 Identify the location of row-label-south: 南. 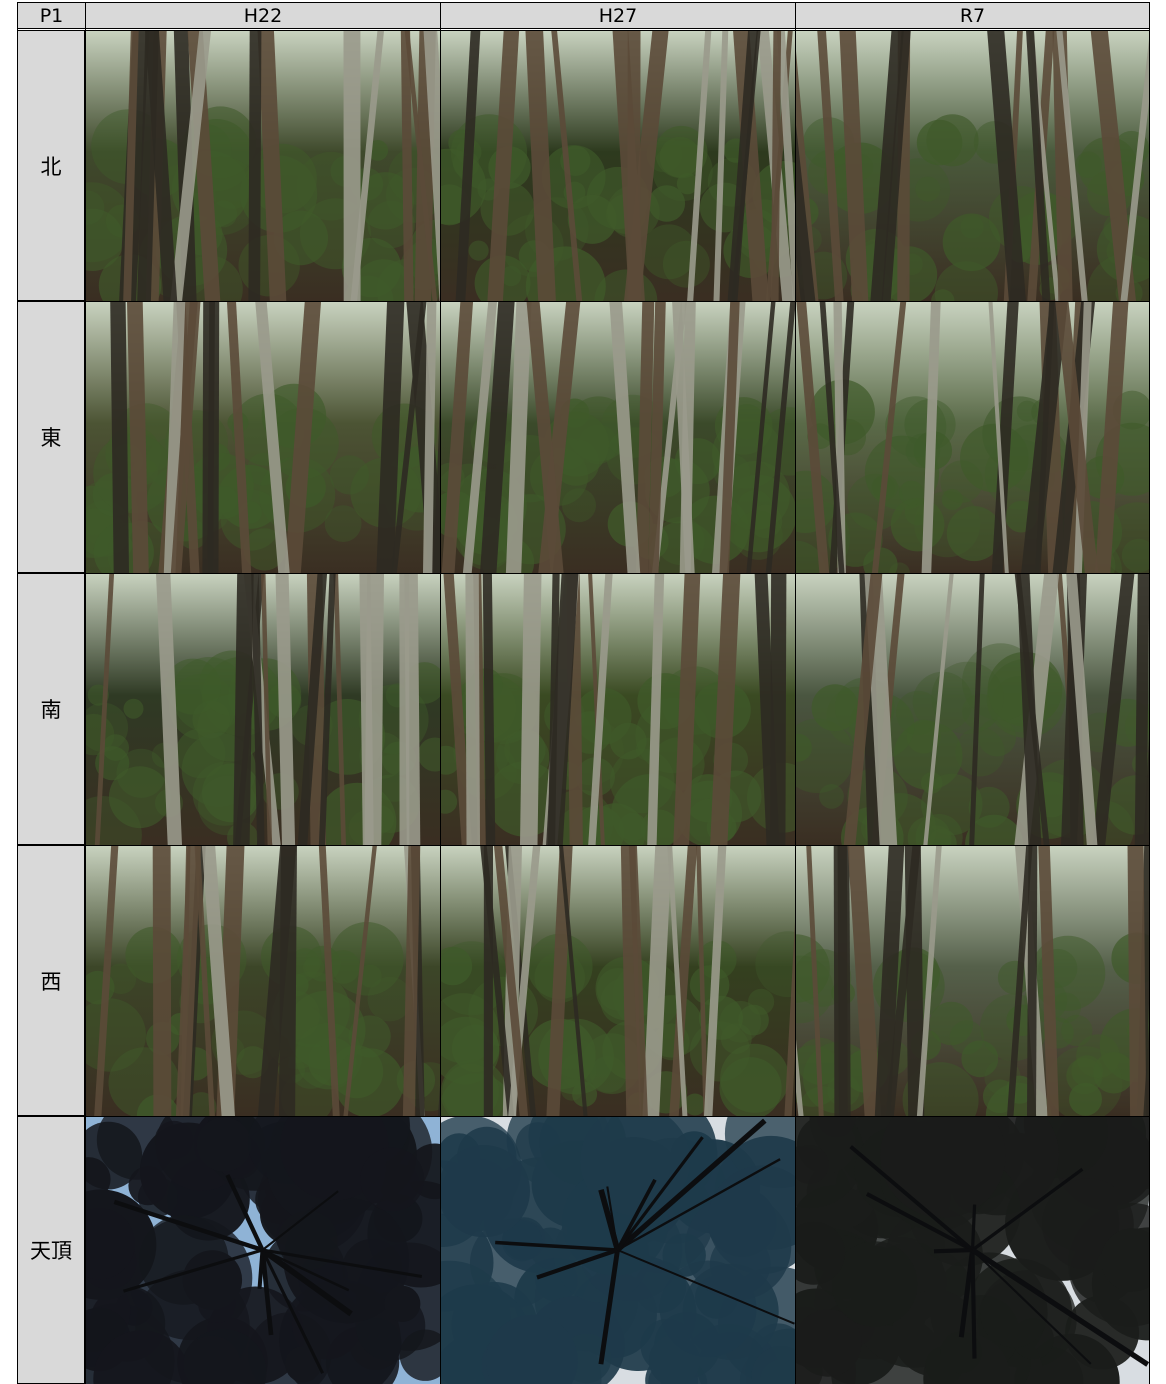
(51, 709).